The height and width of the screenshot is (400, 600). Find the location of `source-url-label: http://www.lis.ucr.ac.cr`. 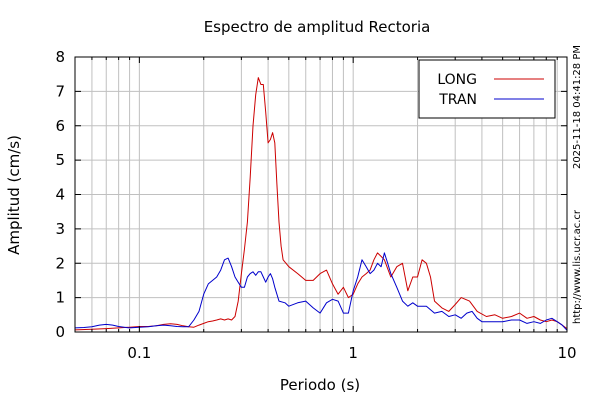

source-url-label: http://www.lis.ucr.ac.cr is located at coordinates (577, 266).